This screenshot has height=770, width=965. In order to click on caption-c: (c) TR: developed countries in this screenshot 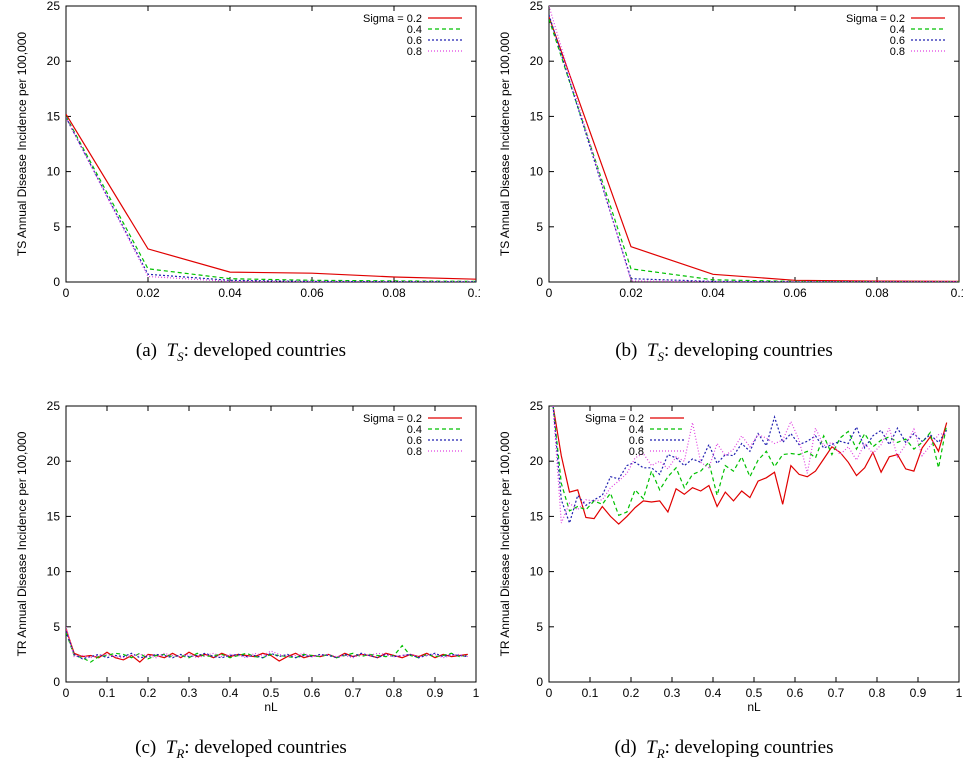, I will do `click(241, 749)`.